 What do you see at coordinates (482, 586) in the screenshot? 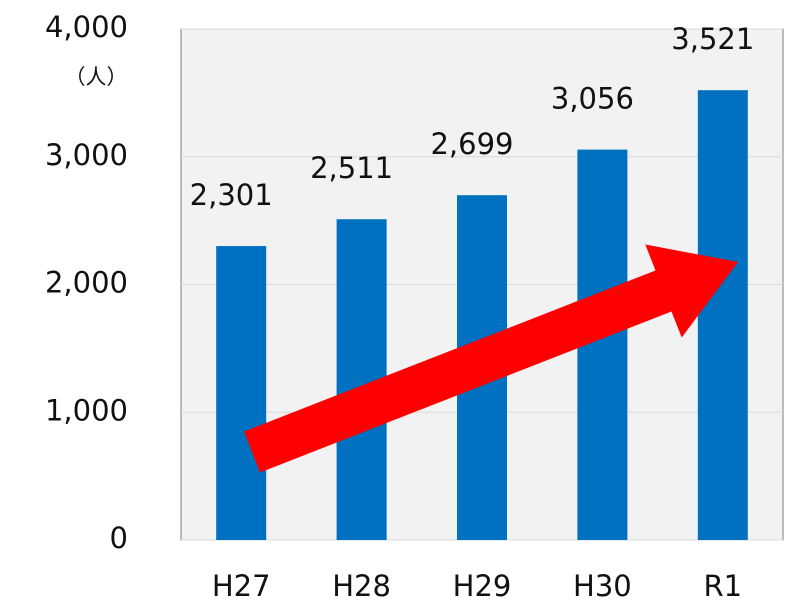
I see `x-tick-label: H29` at bounding box center [482, 586].